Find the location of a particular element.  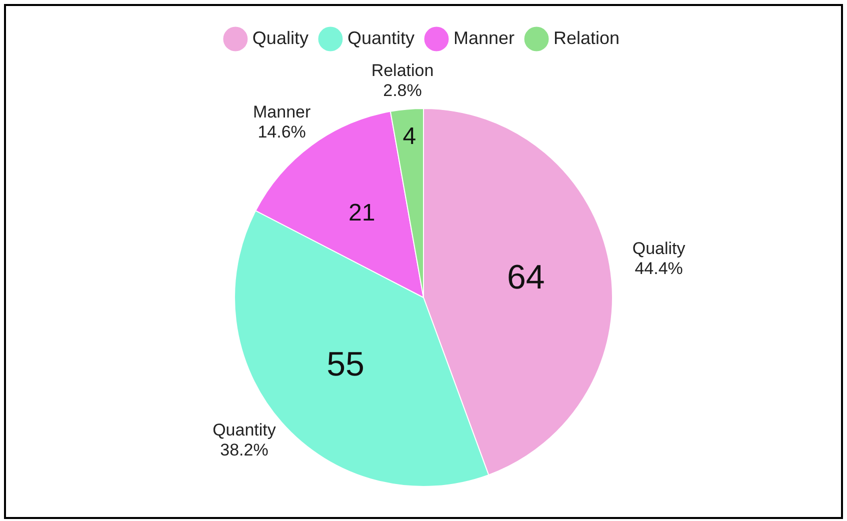

text: 64 is located at coordinates (525, 277).